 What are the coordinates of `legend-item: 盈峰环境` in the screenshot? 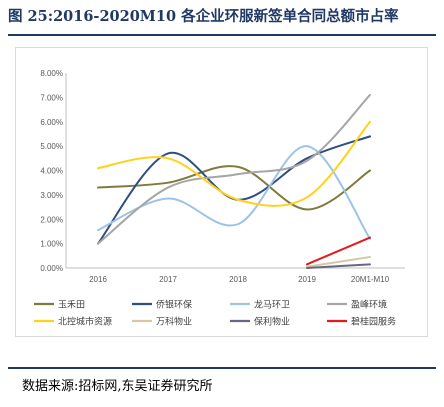 It's located at (357, 305).